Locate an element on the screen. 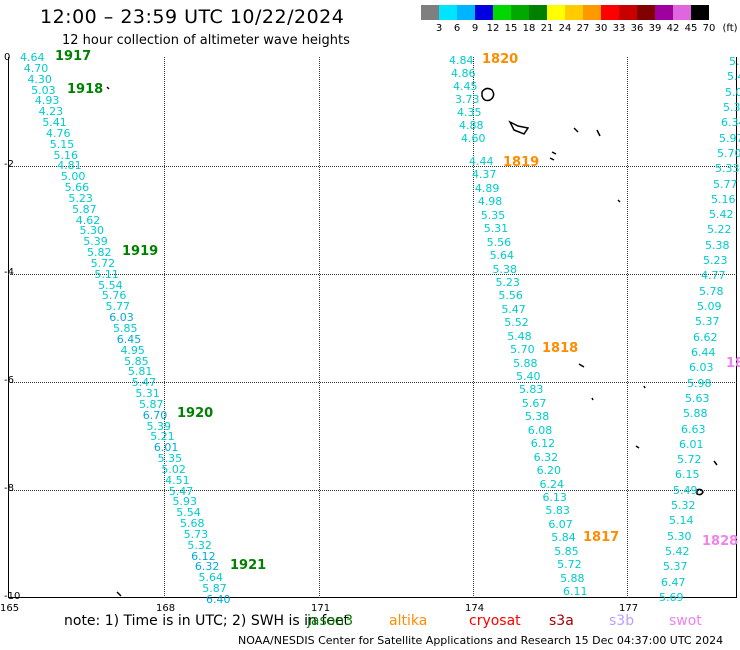 The height and width of the screenshot is (650, 740). lat-label: -6 is located at coordinates (9, 380).